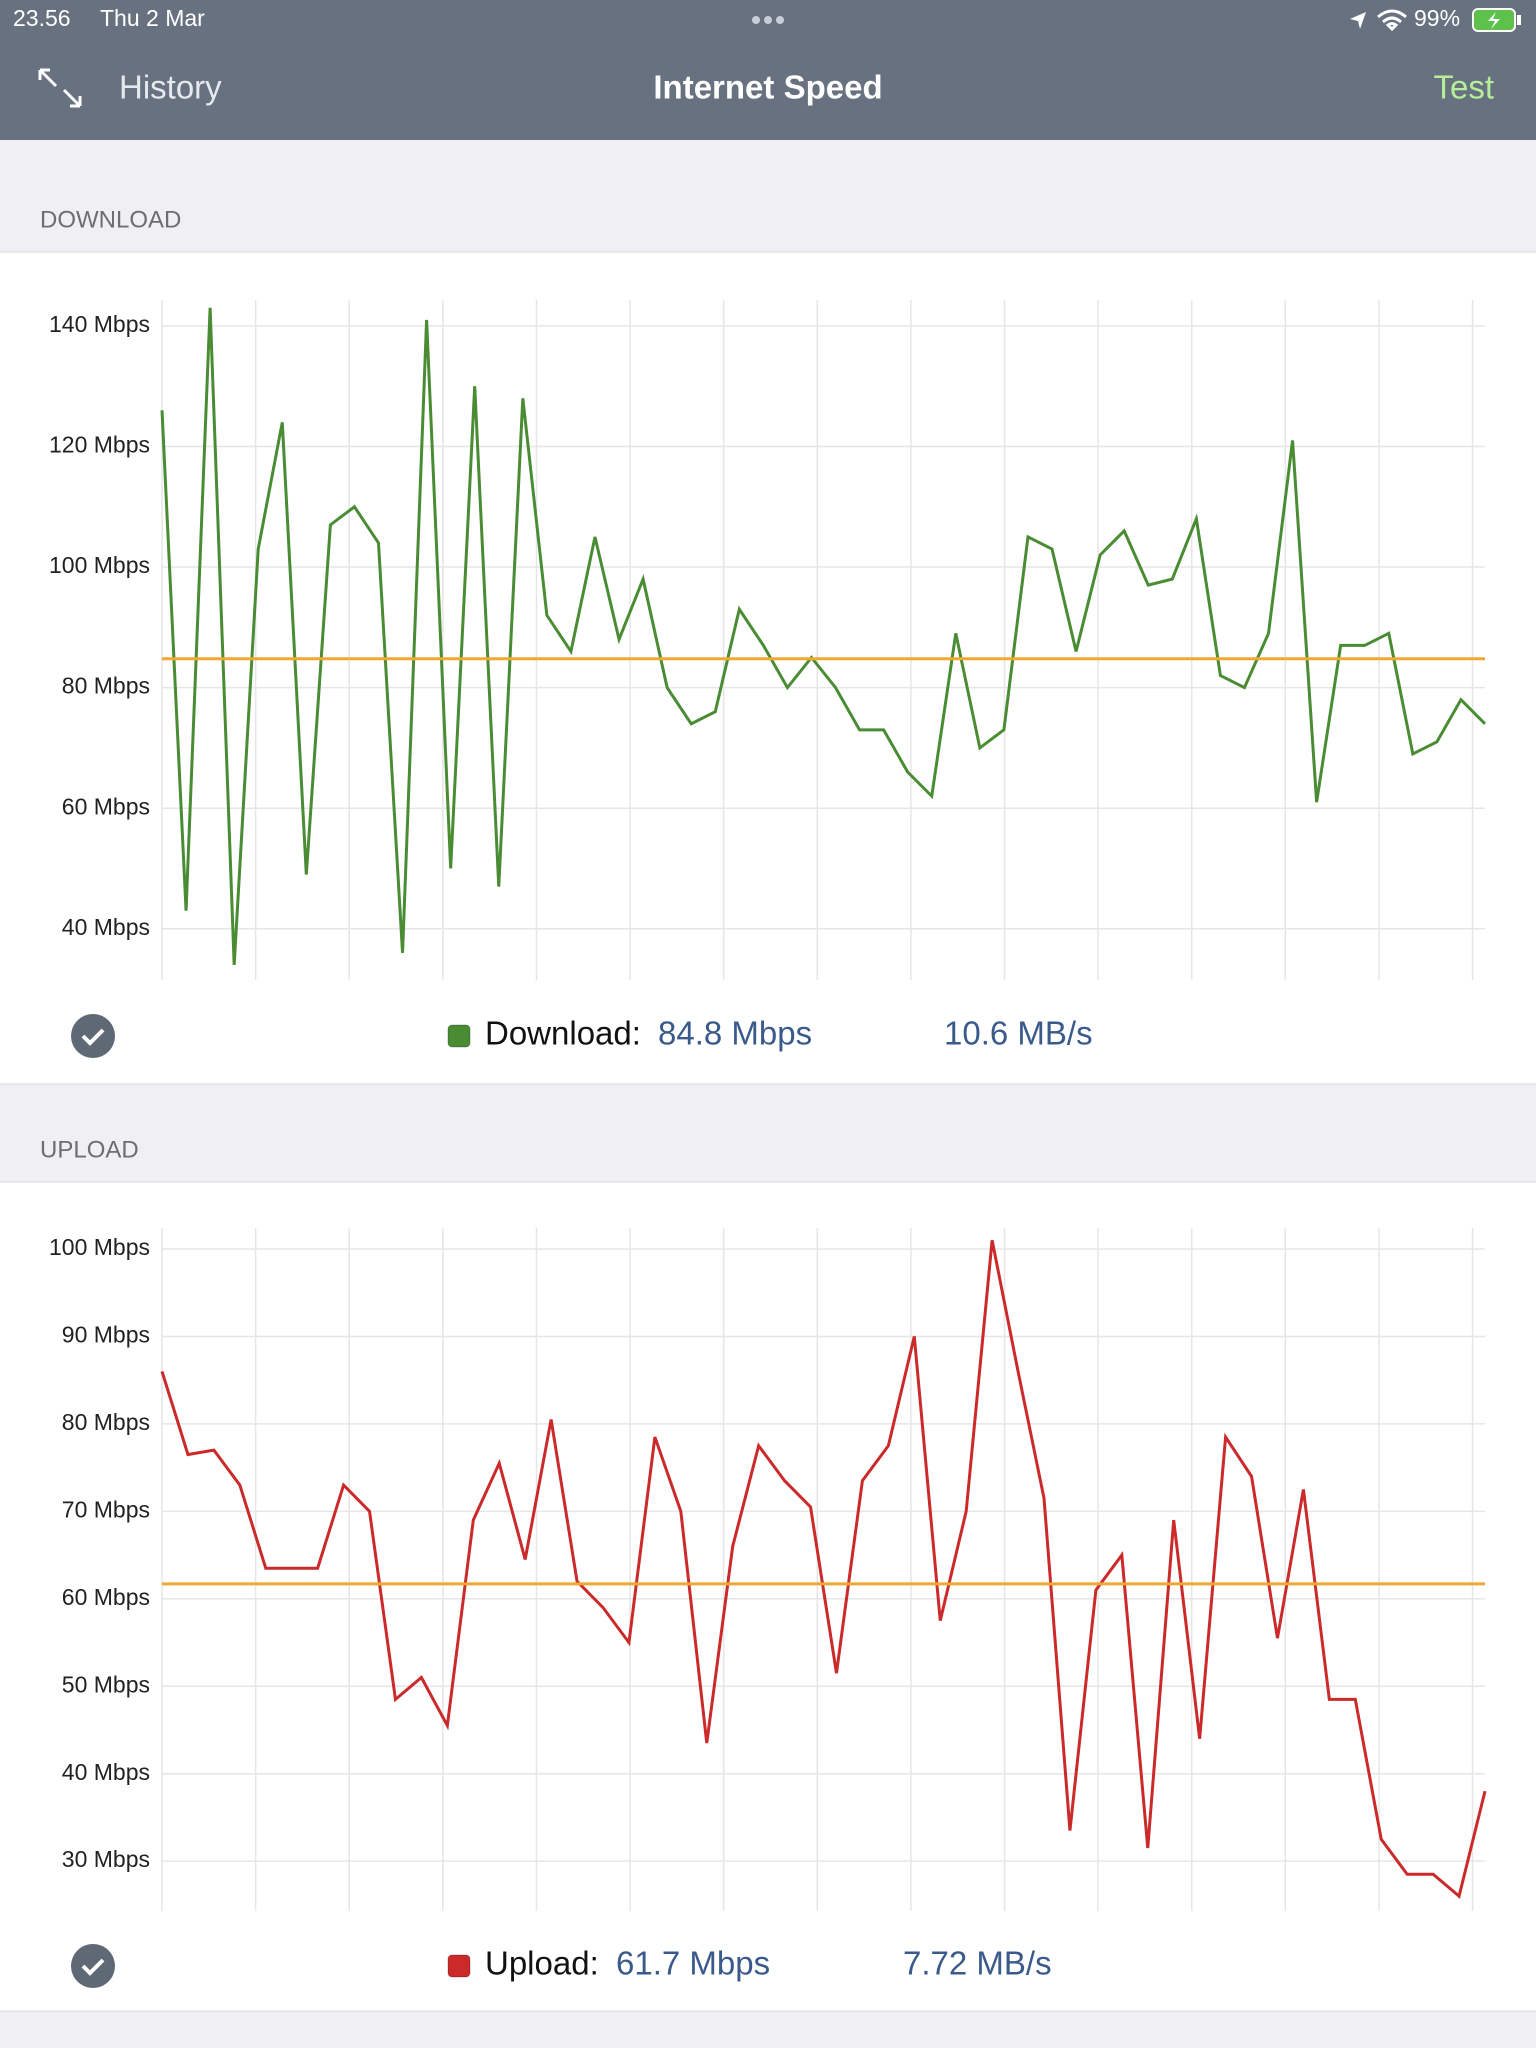  Describe the element at coordinates (768, 2029) in the screenshot. I see `bottom-spacer` at that location.